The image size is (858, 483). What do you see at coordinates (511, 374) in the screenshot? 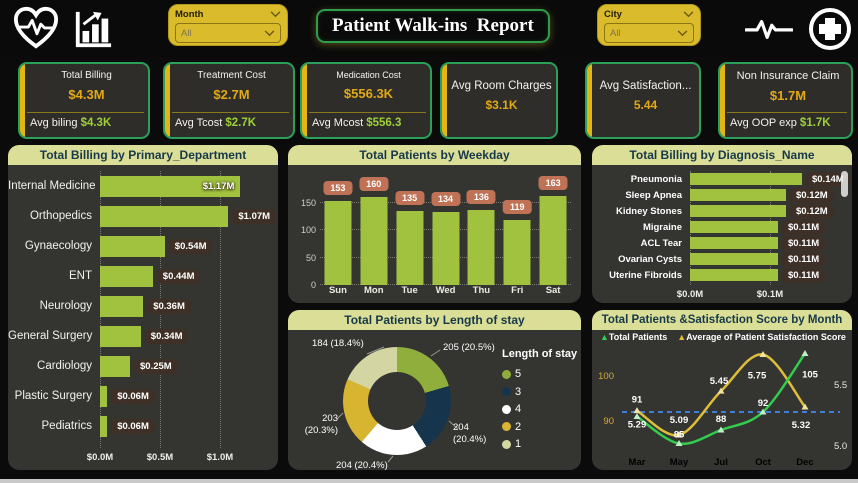
I see `legend-item: 5` at bounding box center [511, 374].